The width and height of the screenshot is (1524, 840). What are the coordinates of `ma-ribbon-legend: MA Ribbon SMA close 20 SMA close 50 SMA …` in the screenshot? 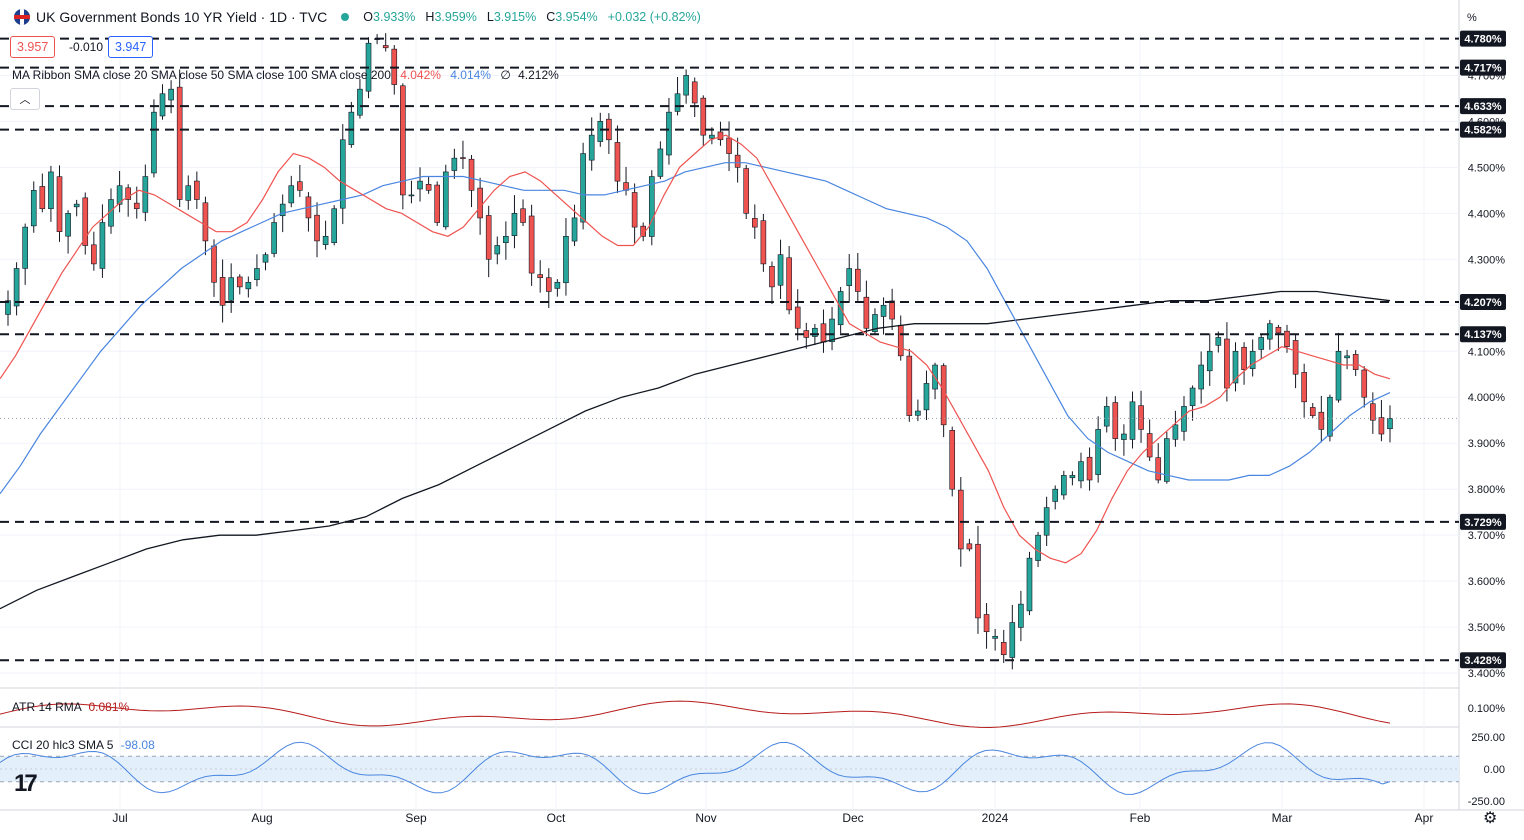 It's located at (285, 75).